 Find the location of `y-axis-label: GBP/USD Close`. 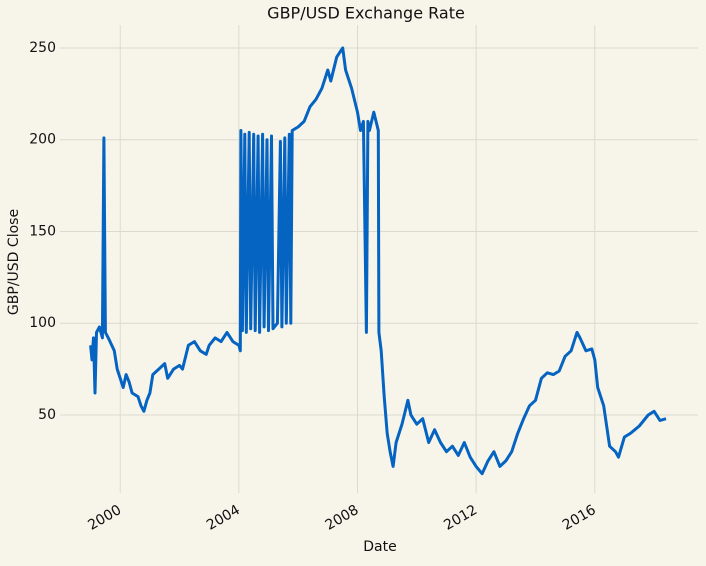

y-axis-label: GBP/USD Close is located at coordinates (14, 262).